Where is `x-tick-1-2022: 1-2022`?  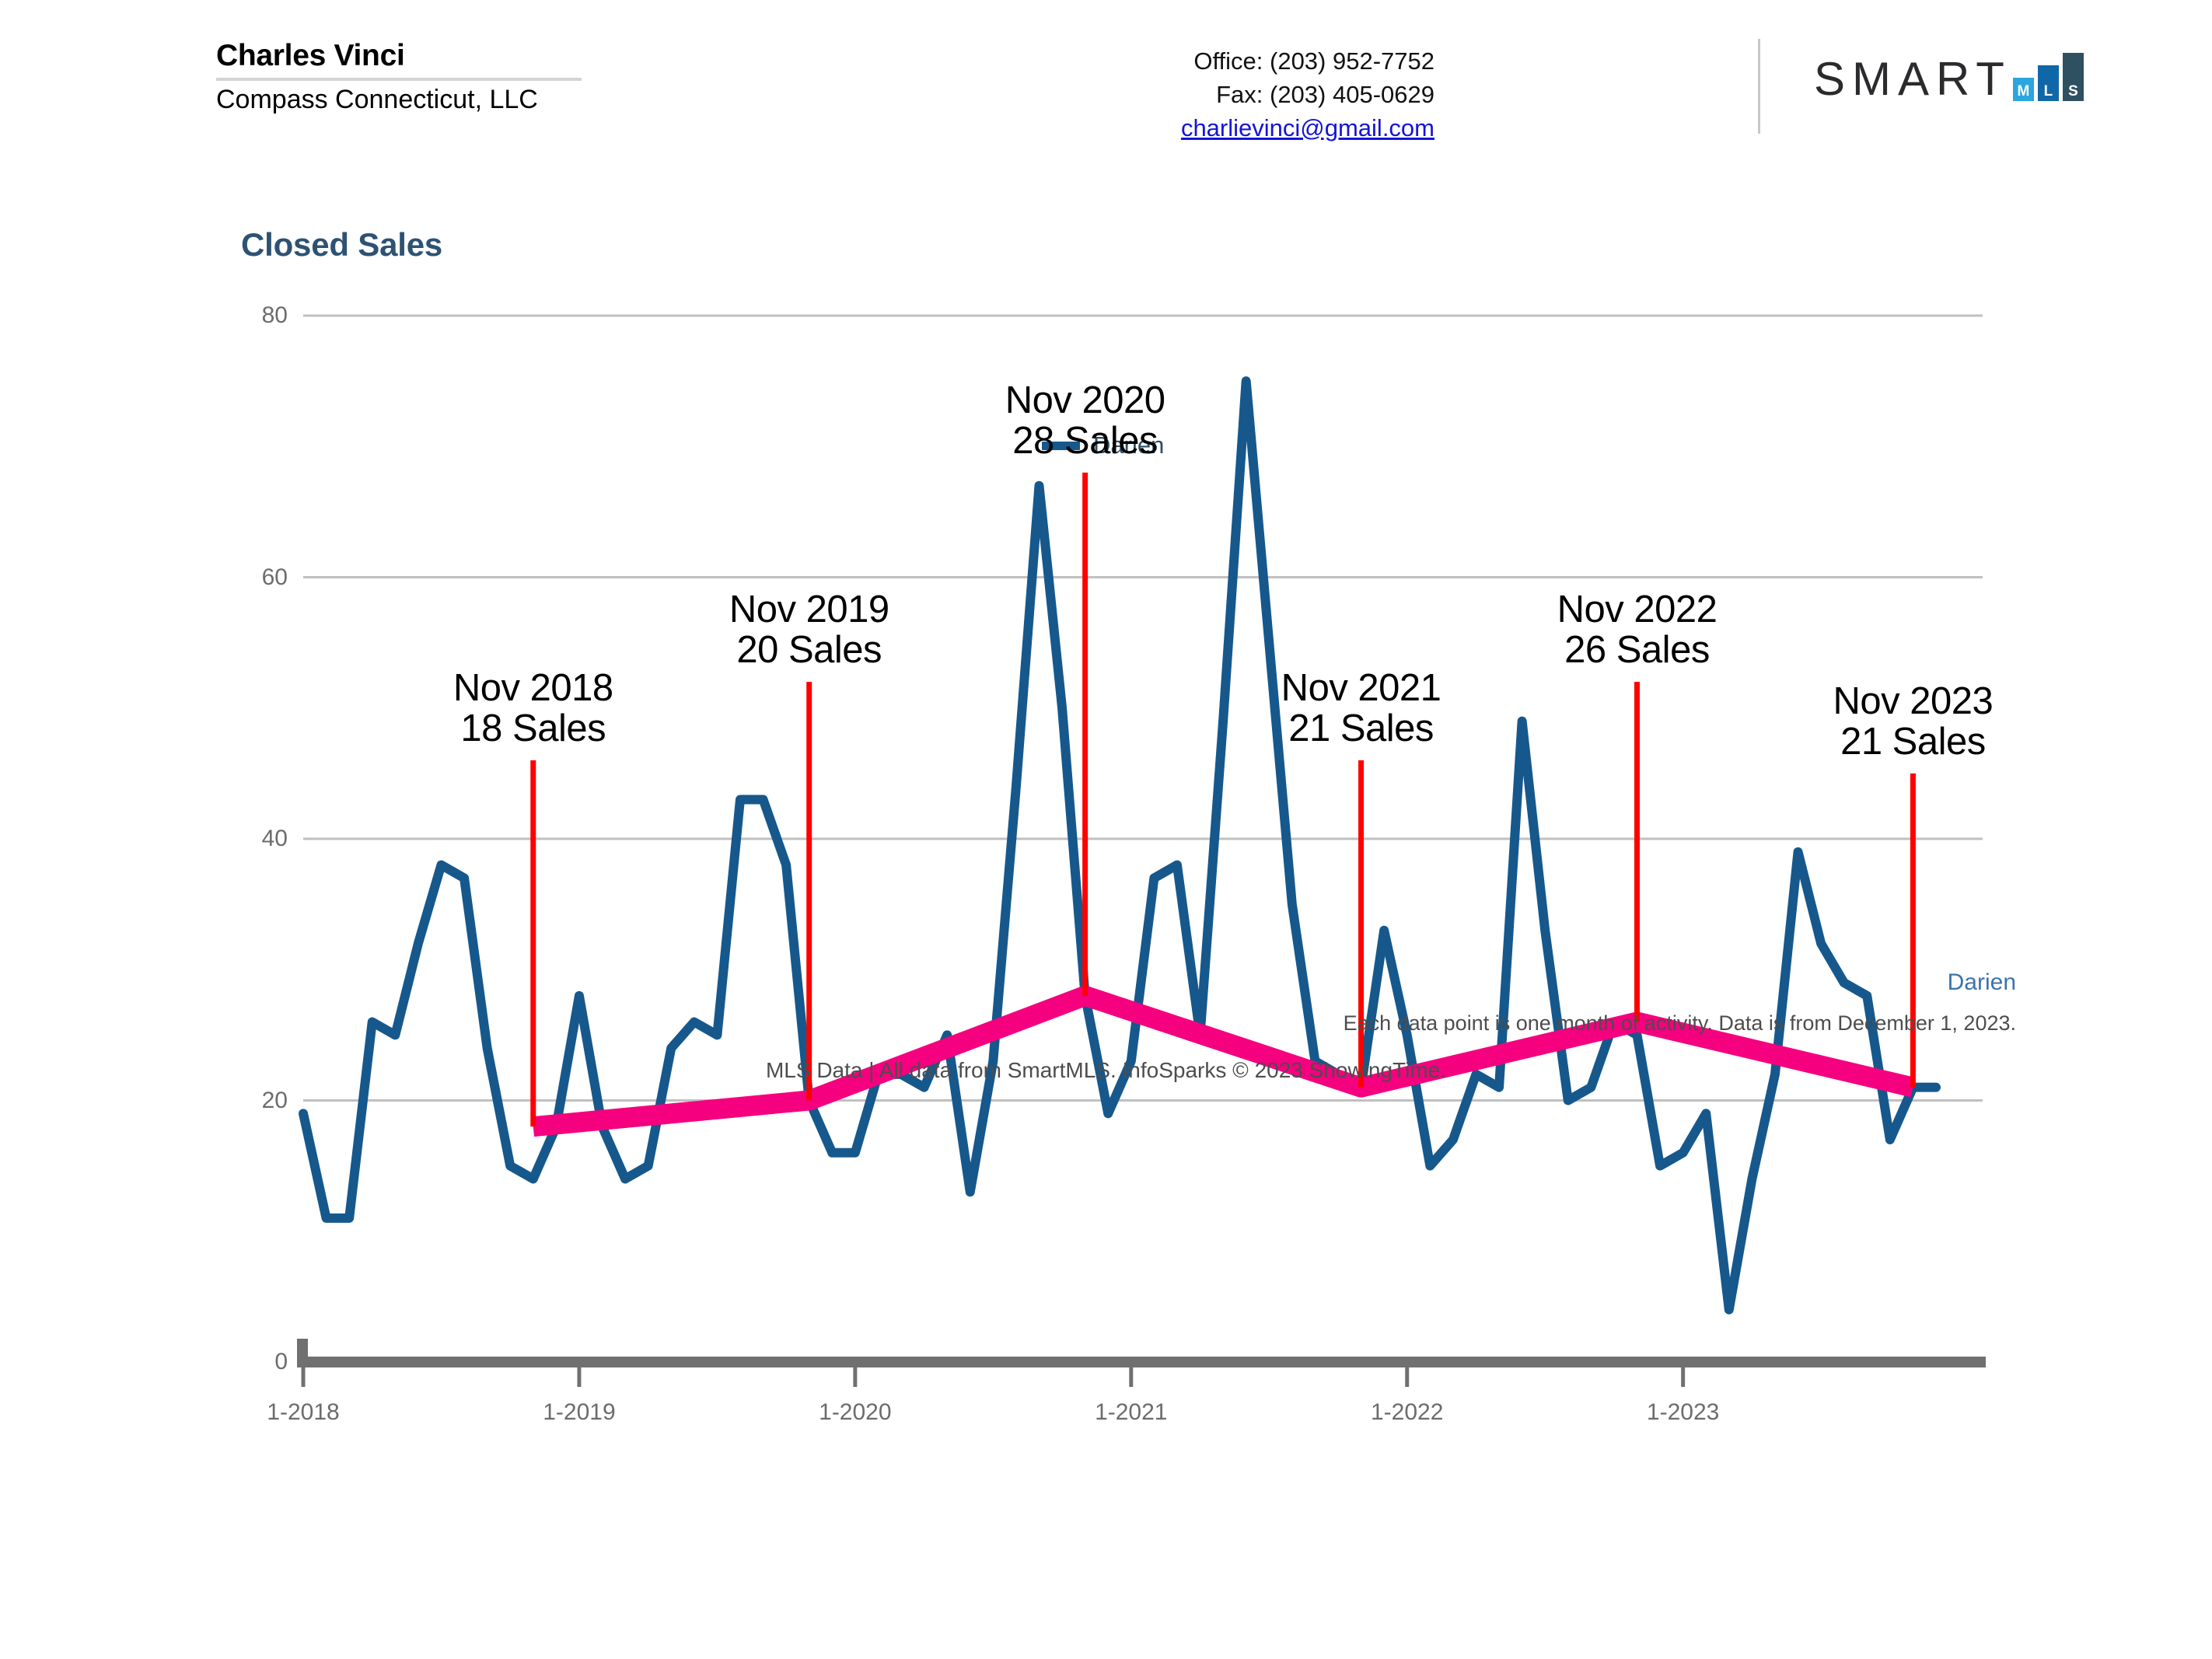 x-tick-1-2022: 1-2022 is located at coordinates (1407, 1412).